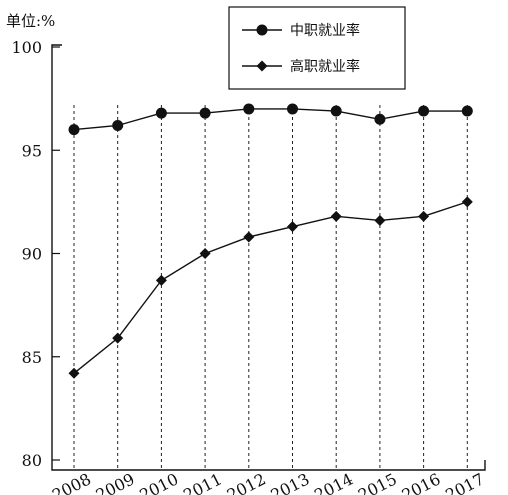 The image size is (508, 495). I want to click on y-tick-label: 90, so click(32, 254).